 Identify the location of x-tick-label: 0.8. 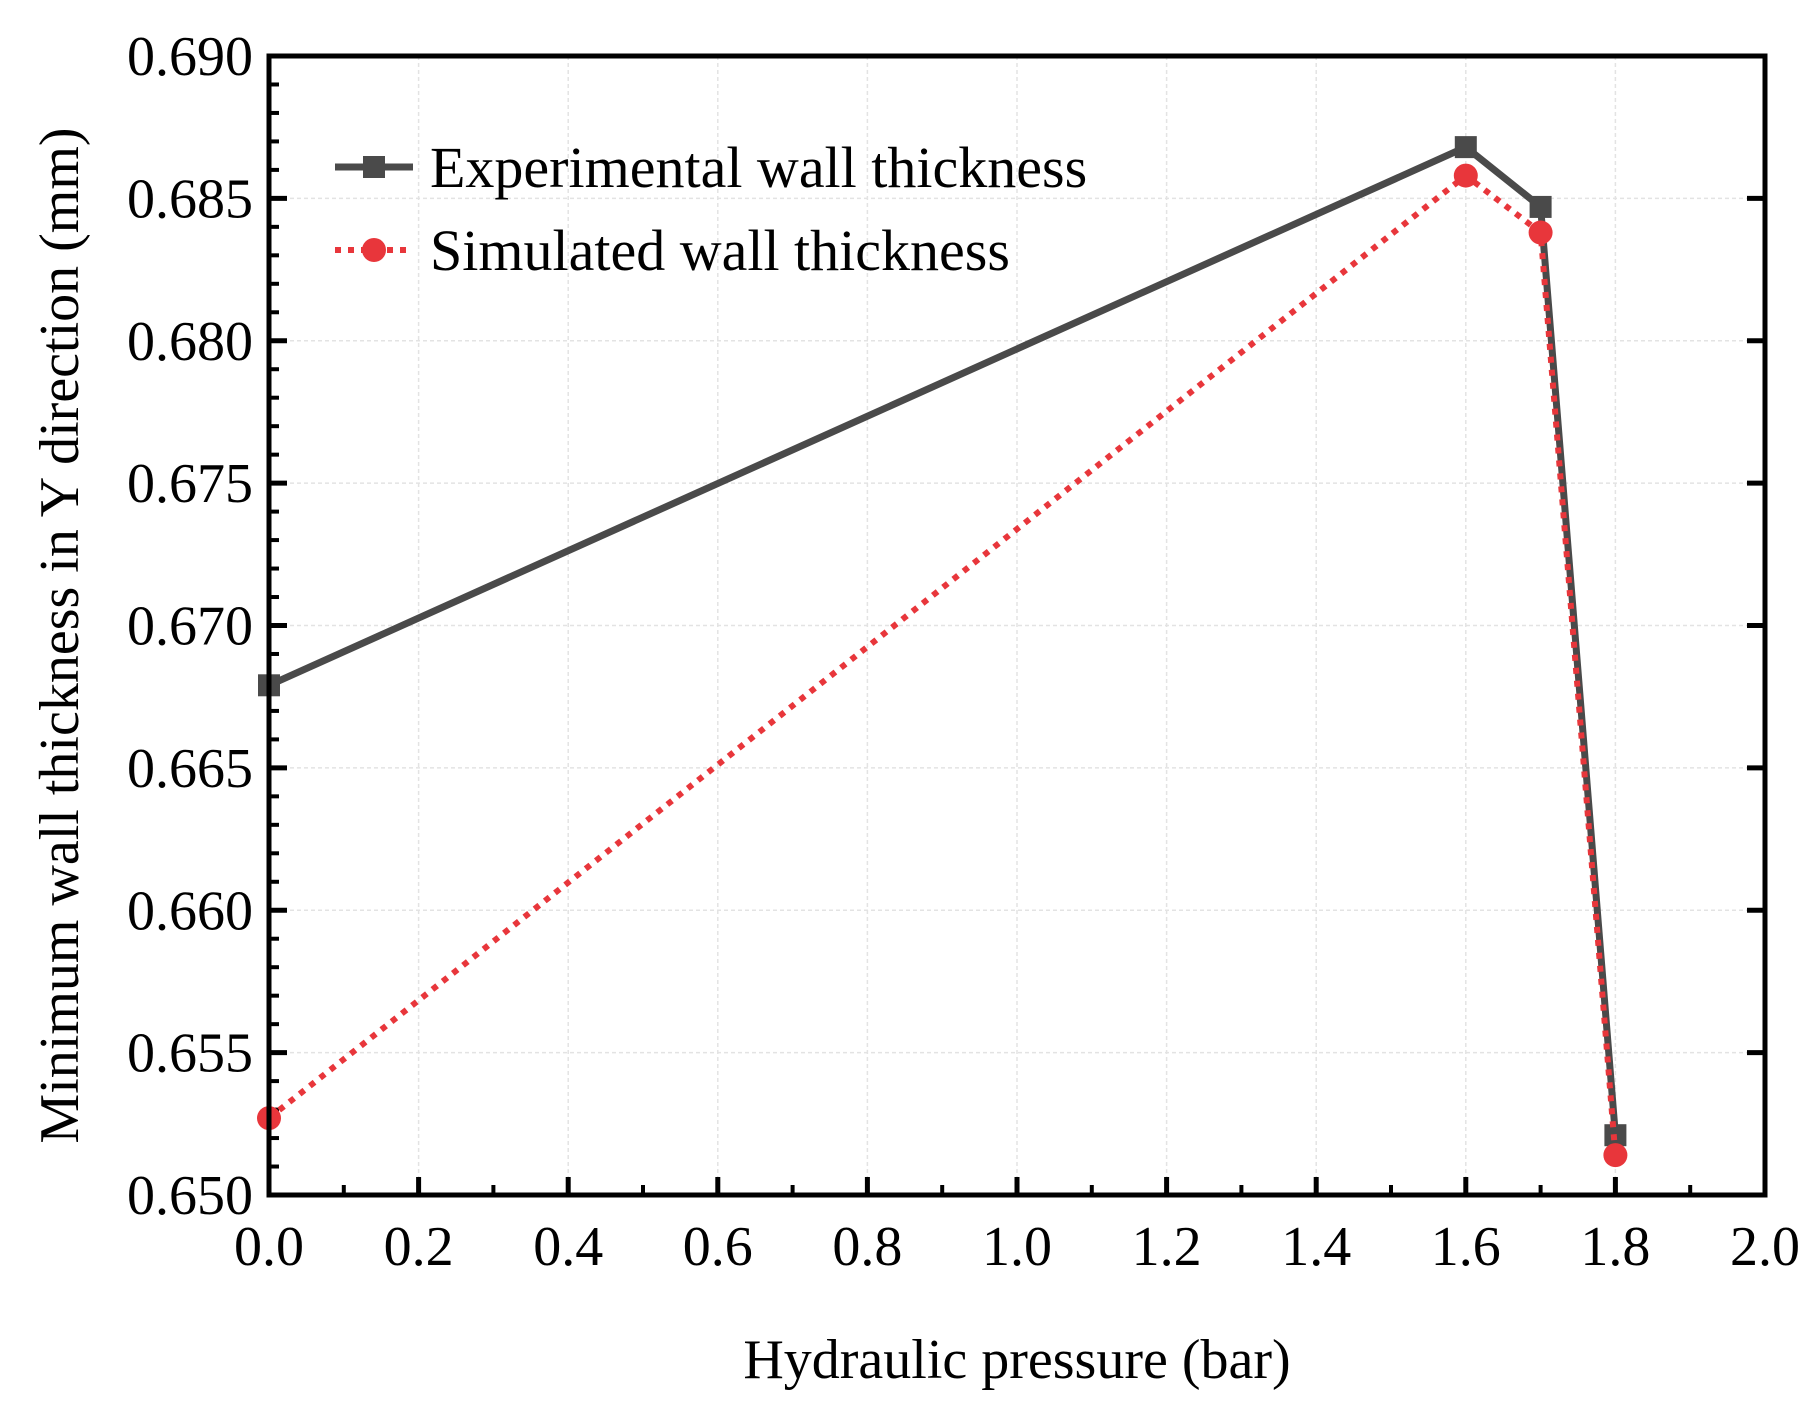
(867, 1247).